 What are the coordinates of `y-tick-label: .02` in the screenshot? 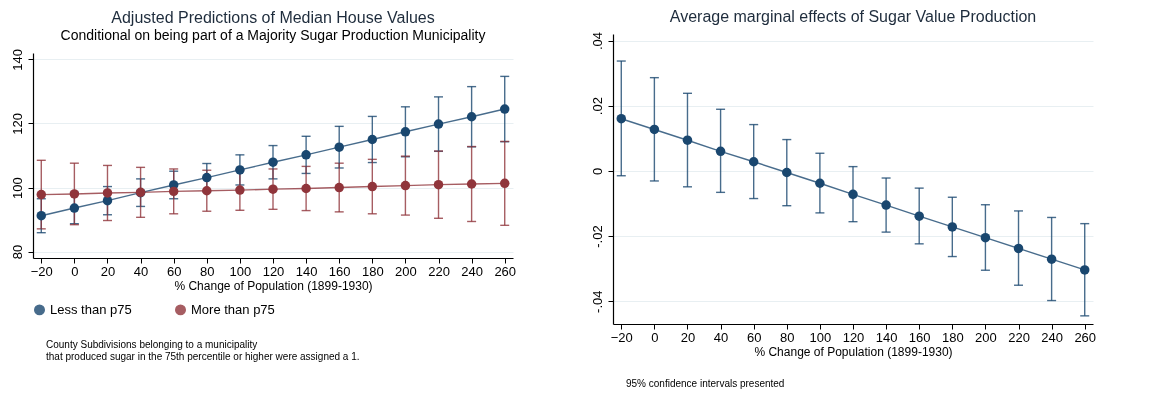 It's located at (597, 106).